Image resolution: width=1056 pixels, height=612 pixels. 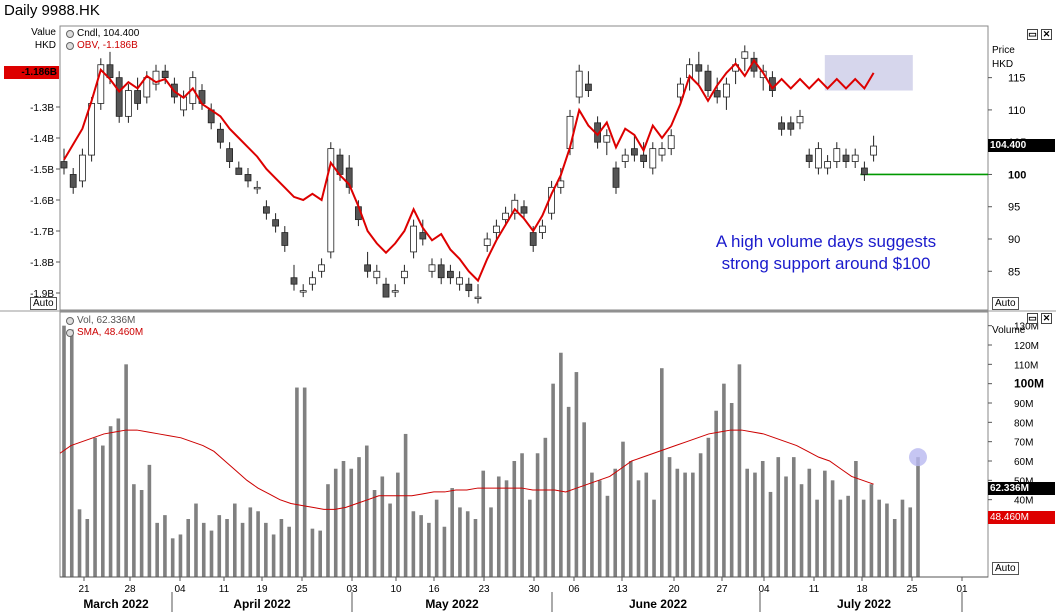 I want to click on volume-legend: Vol, 62.336M SMA, 48.460M, so click(x=104, y=326).